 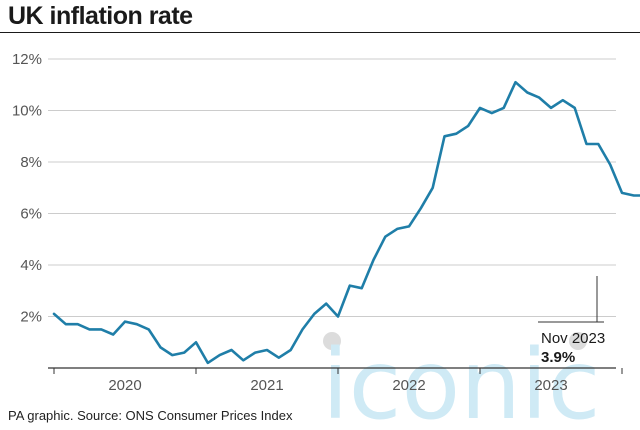 I want to click on watermark-text: iconic, so click(x=461, y=379).